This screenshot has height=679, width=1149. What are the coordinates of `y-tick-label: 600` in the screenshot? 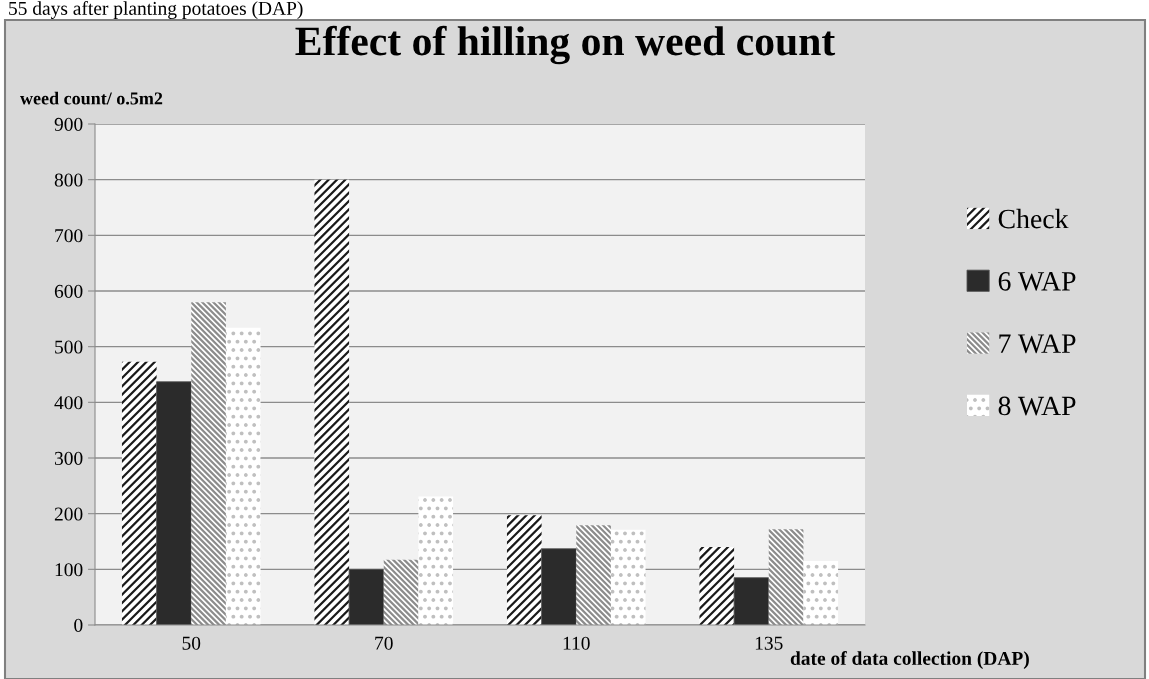 It's located at (68, 291).